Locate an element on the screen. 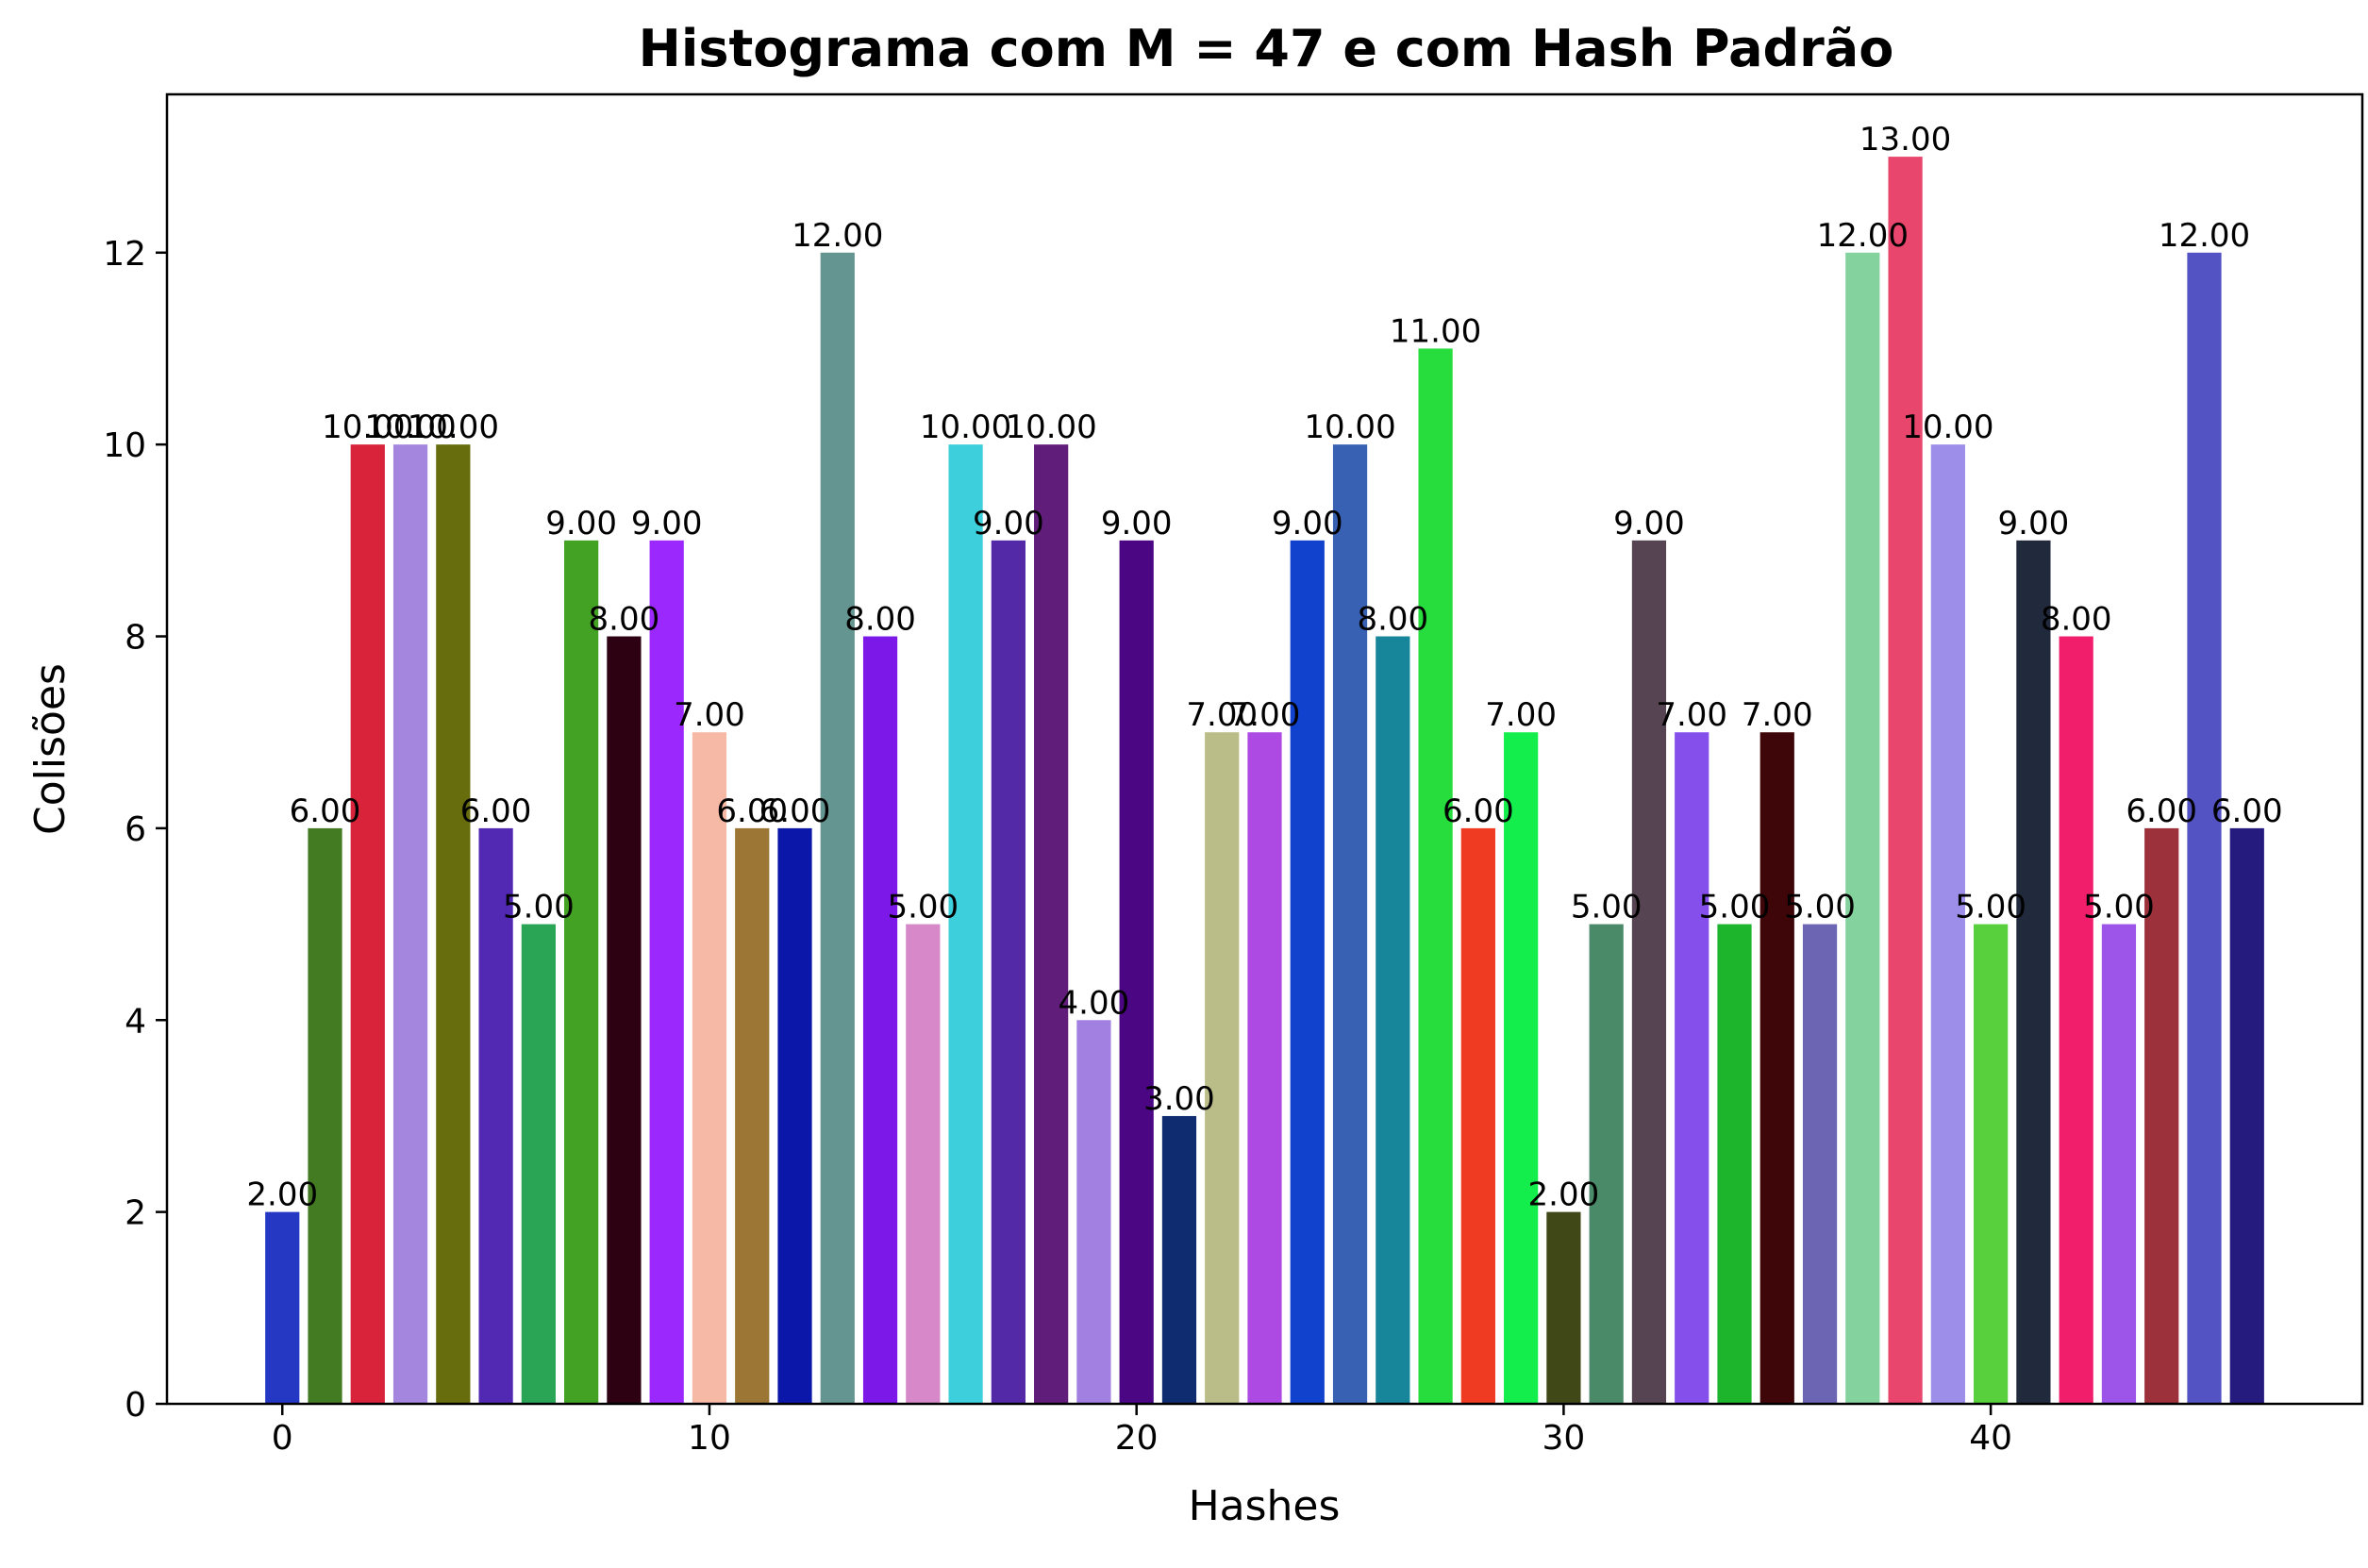 The width and height of the screenshot is (2368, 1568). x-axis-label: Hashes is located at coordinates (1265, 1506).